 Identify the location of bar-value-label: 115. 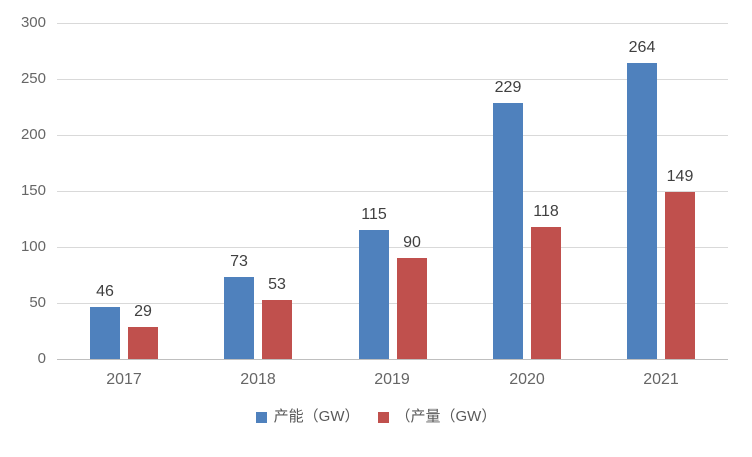
(374, 214).